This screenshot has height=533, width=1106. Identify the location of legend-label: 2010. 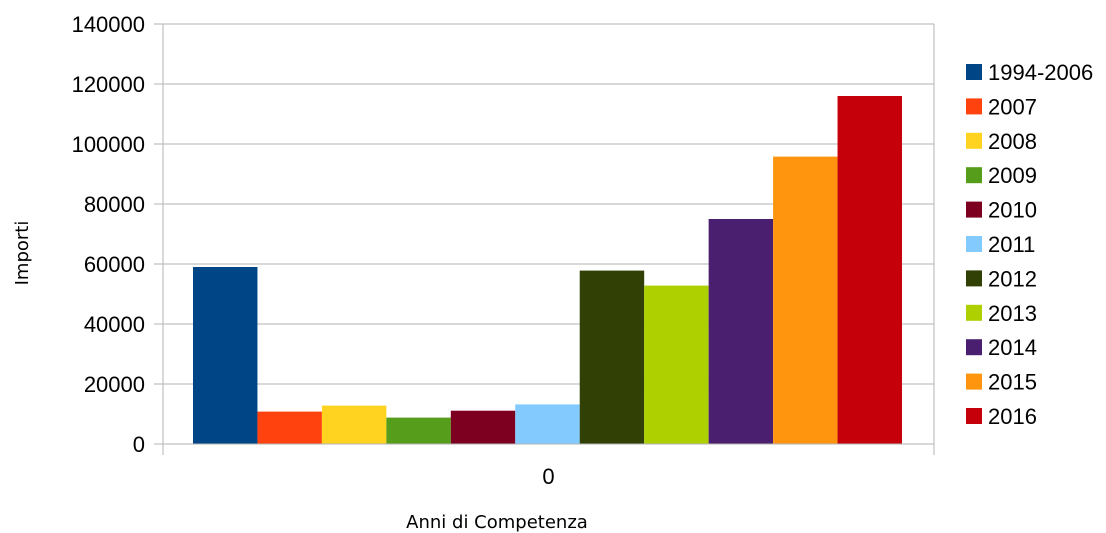
(1012, 210).